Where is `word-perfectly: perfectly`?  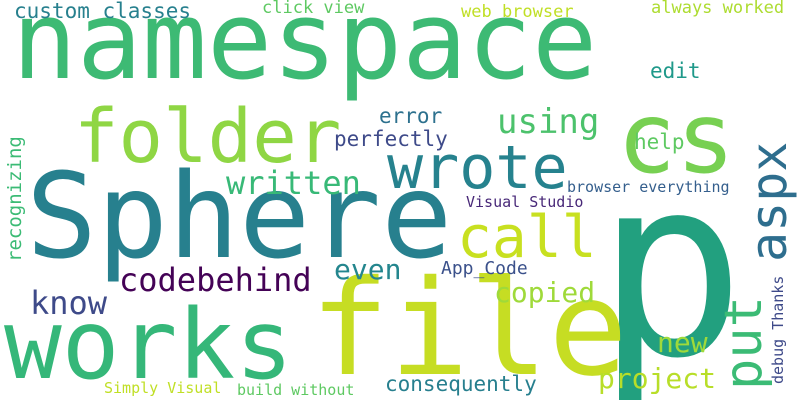
word-perfectly: perfectly is located at coordinates (391, 139).